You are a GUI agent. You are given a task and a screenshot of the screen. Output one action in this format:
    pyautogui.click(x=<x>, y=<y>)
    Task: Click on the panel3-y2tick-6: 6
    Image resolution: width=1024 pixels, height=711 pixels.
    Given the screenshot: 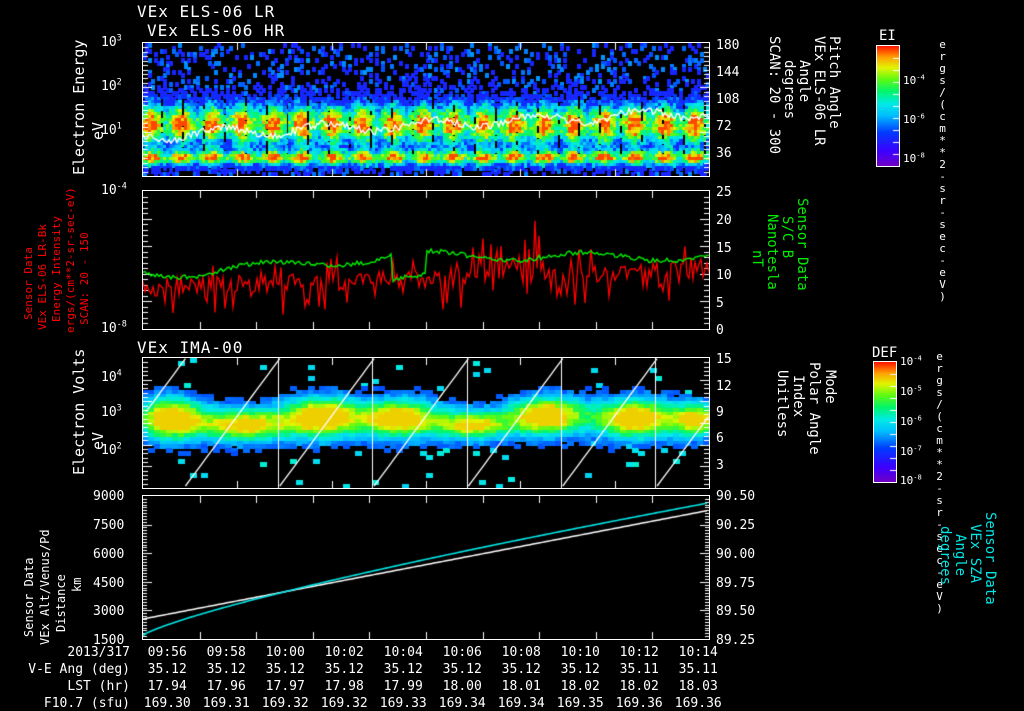 What is the action you would take?
    pyautogui.click(x=720, y=438)
    